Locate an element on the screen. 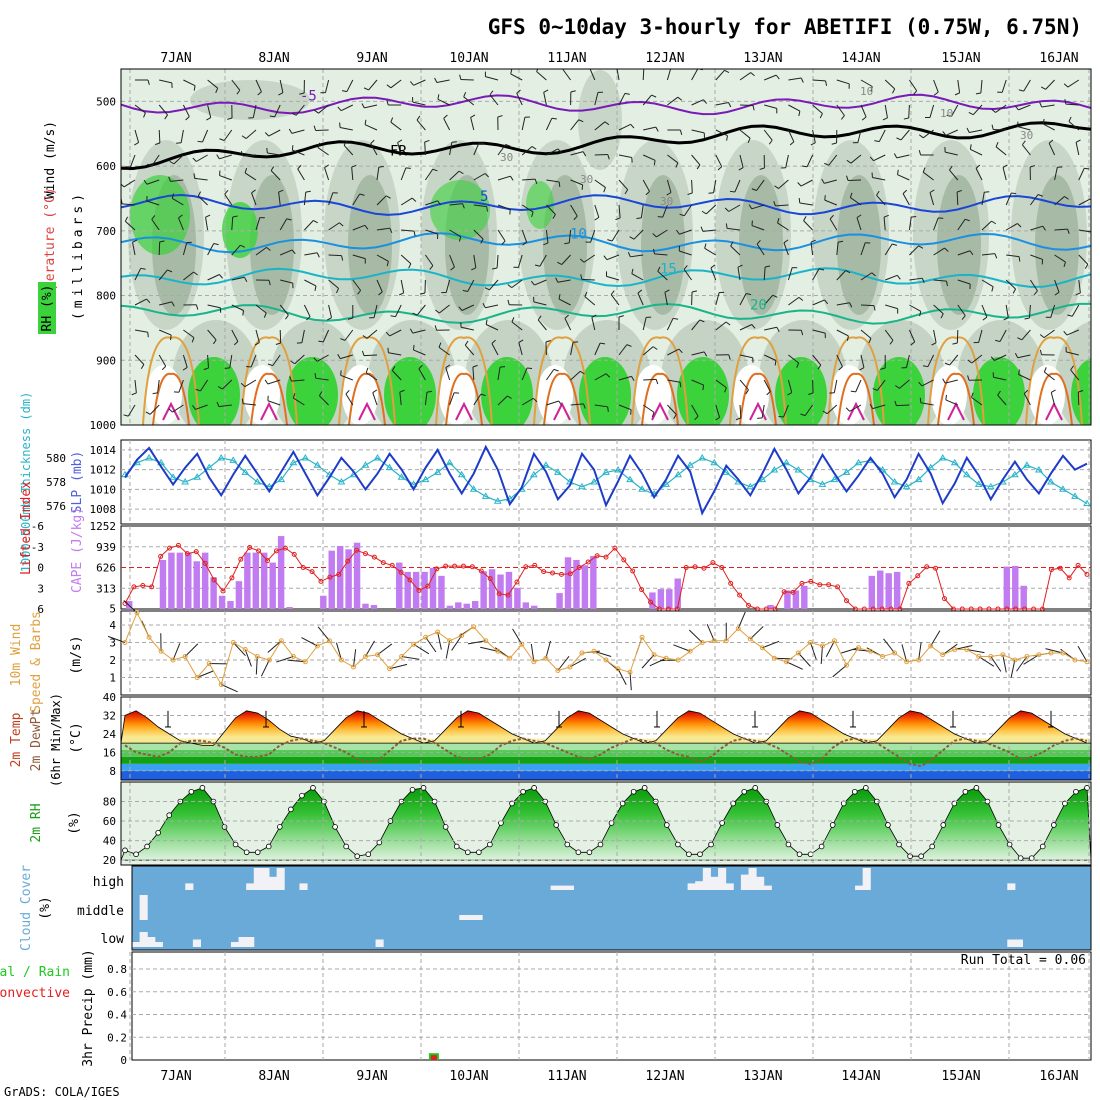 This screenshot has height=1100, width=1100. rh-contour-label: 30 is located at coordinates (586, 179).